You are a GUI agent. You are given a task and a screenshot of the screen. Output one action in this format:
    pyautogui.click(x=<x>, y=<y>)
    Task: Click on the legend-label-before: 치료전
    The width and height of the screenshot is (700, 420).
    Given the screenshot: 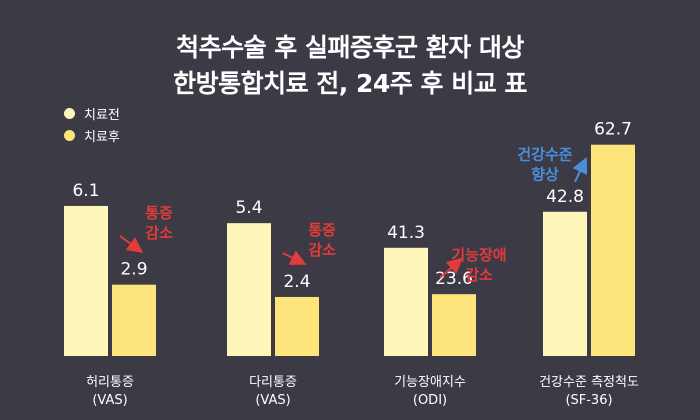 What is the action you would take?
    pyautogui.click(x=102, y=115)
    